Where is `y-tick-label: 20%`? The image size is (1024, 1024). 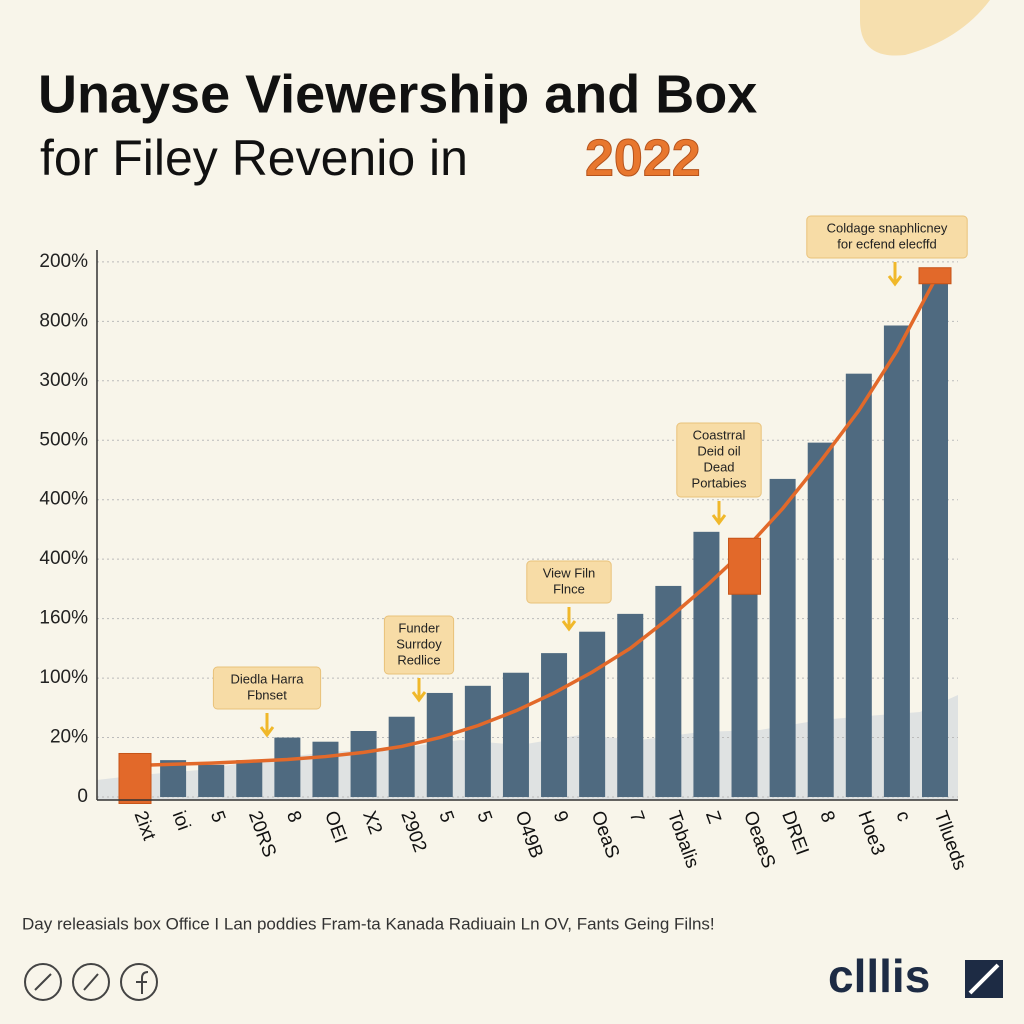 y-tick-label: 20% is located at coordinates (69, 737).